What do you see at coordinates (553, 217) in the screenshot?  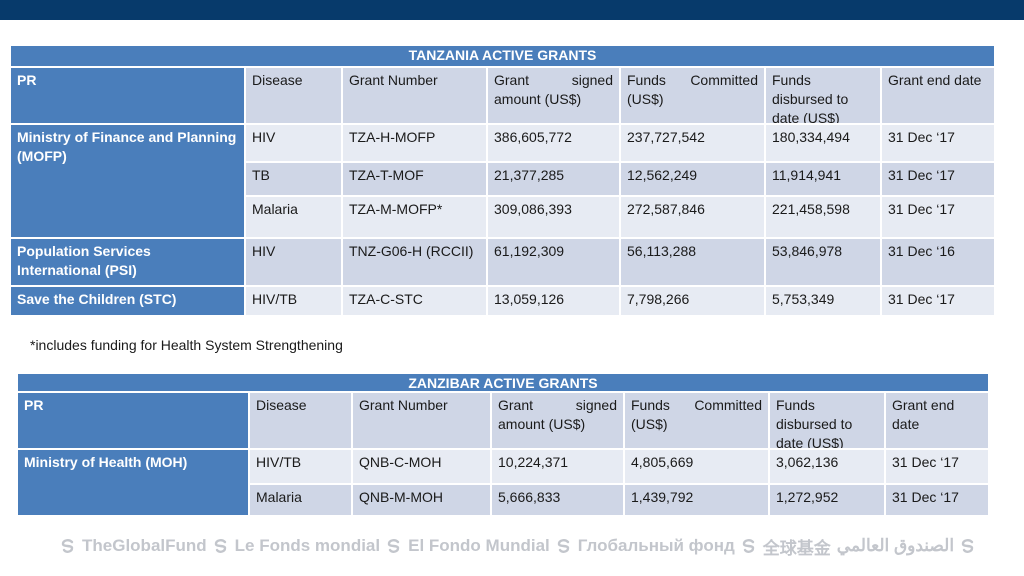 I see `table-cell-signed: 309,086,393` at bounding box center [553, 217].